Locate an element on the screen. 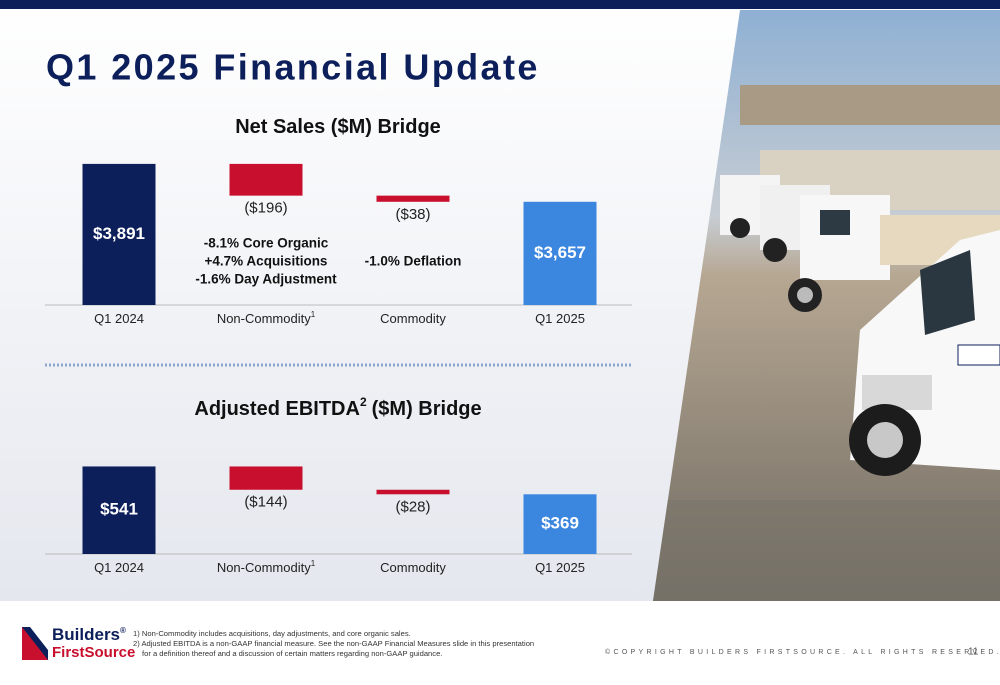 The height and width of the screenshot is (685, 1000). value-label: $3,657 is located at coordinates (560, 252).